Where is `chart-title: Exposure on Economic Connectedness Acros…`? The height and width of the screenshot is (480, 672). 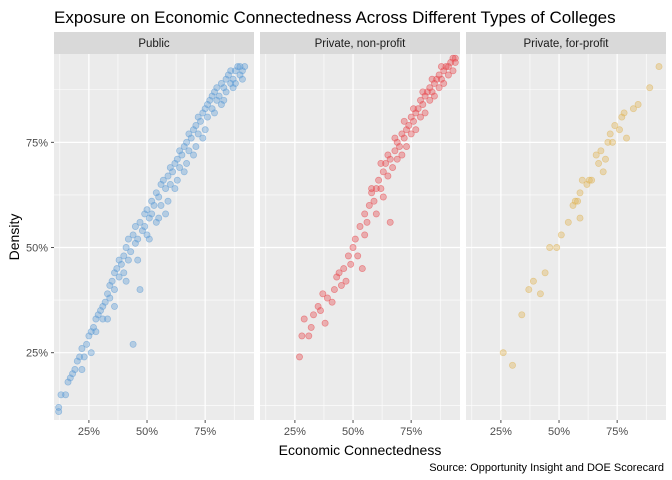 chart-title: Exposure on Economic Connectedness Acros… is located at coordinates (335, 17).